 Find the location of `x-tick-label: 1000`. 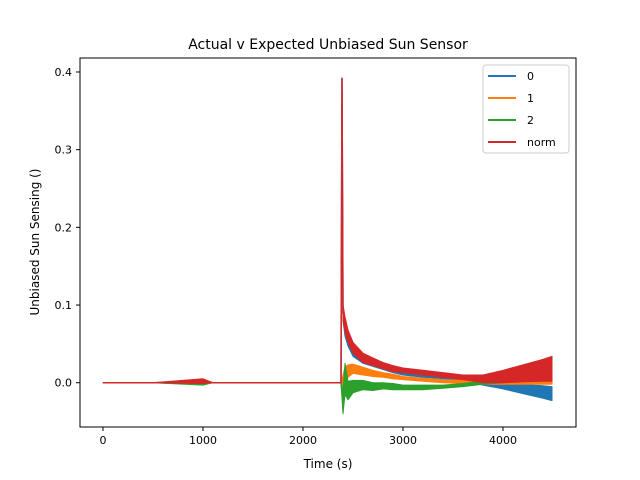

x-tick-label: 1000 is located at coordinates (203, 440).